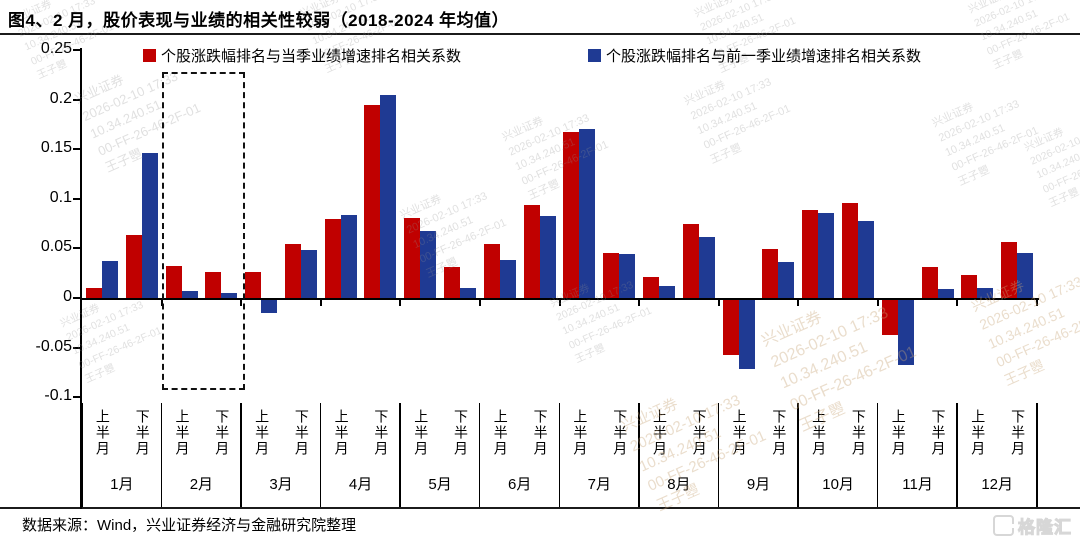  I want to click on y-tick-label: -0.05, so click(53, 346).